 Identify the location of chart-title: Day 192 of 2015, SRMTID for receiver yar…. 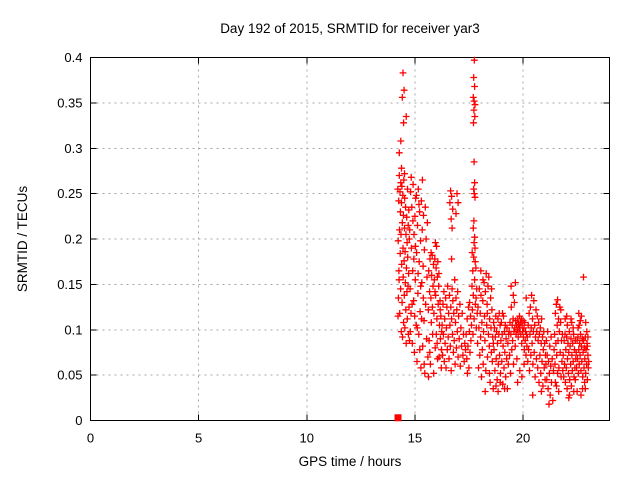
(350, 28).